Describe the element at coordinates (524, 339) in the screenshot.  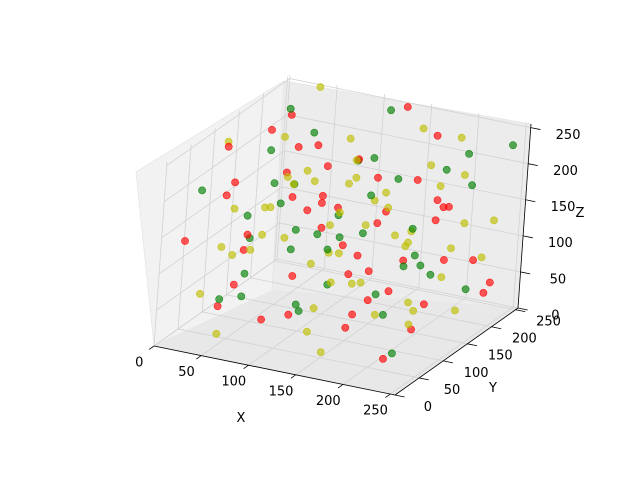
I see `y-tick-label: 200` at that location.